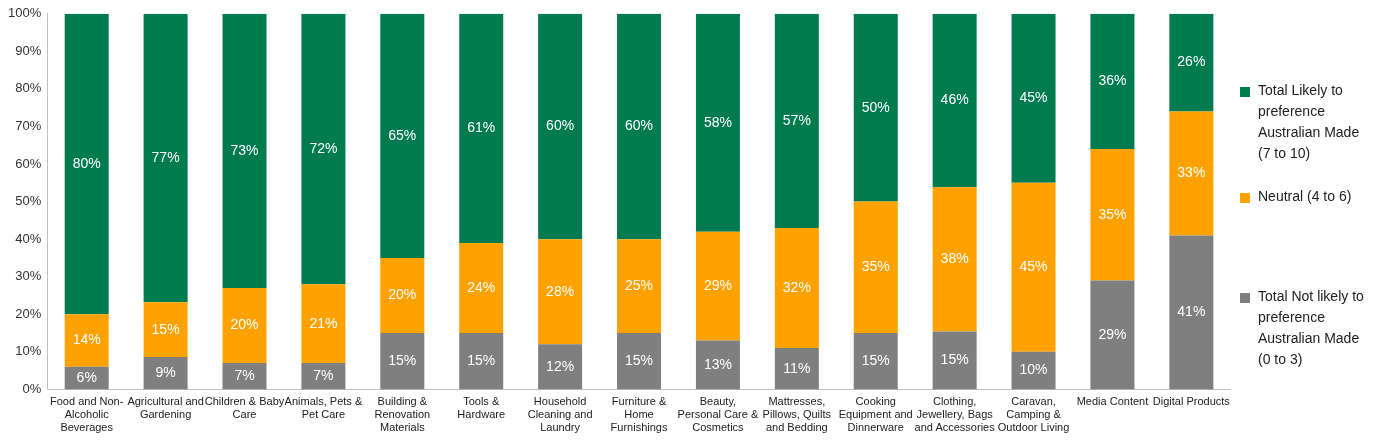  I want to click on legend-label: Neutral (4 to 6), so click(1305, 196).